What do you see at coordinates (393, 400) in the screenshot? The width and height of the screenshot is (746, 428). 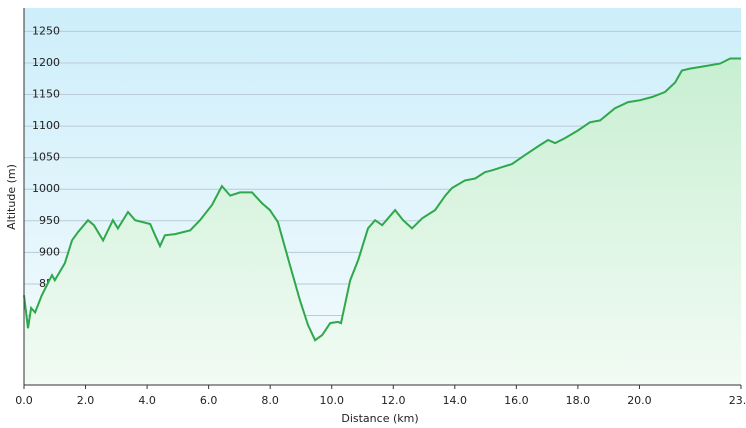 I see `x-tick-label: 12.0` at bounding box center [393, 400].